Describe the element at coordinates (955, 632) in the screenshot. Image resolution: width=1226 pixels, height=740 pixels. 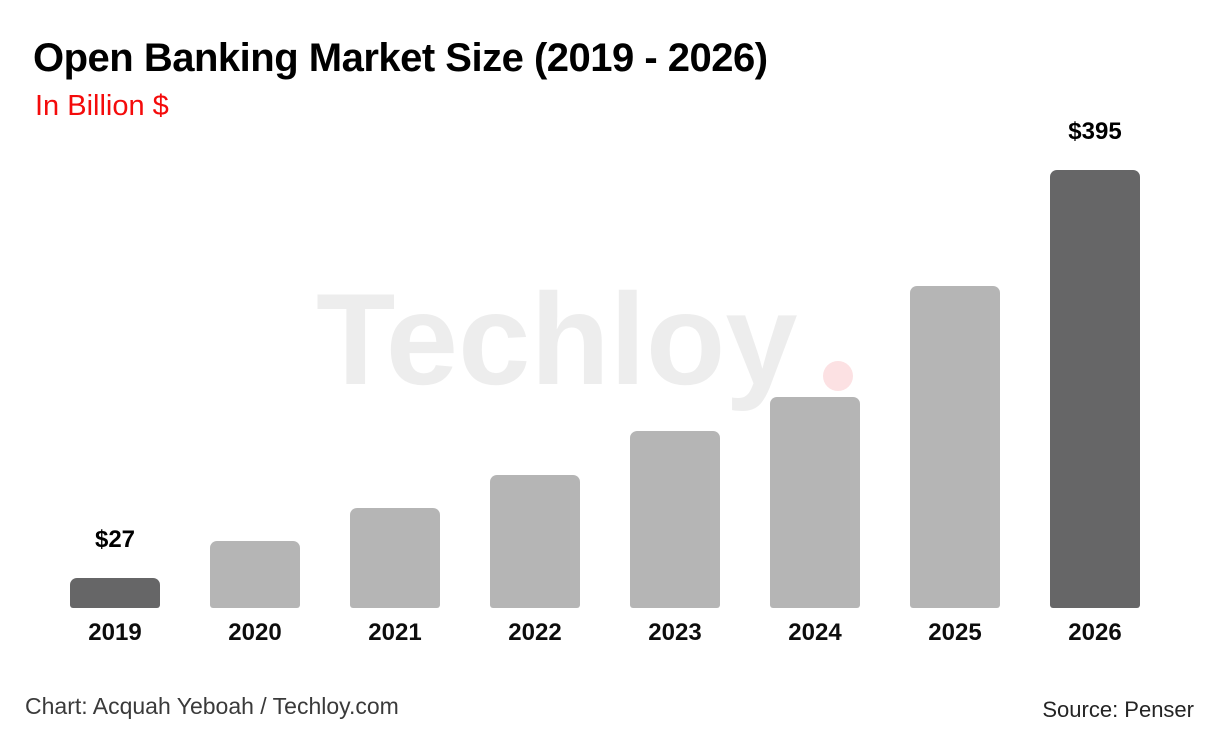
I see `x-axis-label-2025: 2025` at that location.